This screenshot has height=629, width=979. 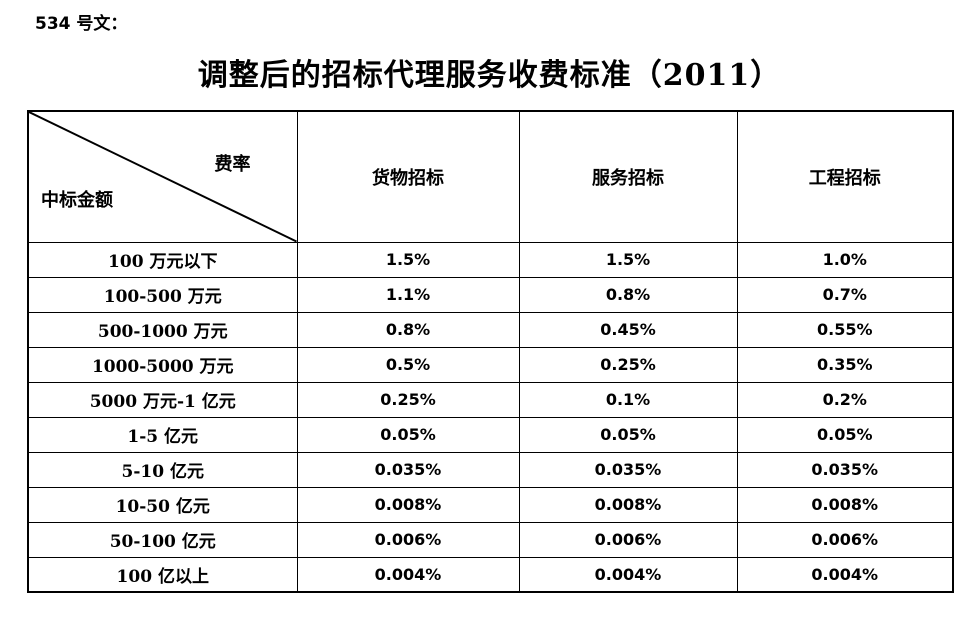 What do you see at coordinates (408, 364) in the screenshot?
I see `rate-value-cell: 0.5%` at bounding box center [408, 364].